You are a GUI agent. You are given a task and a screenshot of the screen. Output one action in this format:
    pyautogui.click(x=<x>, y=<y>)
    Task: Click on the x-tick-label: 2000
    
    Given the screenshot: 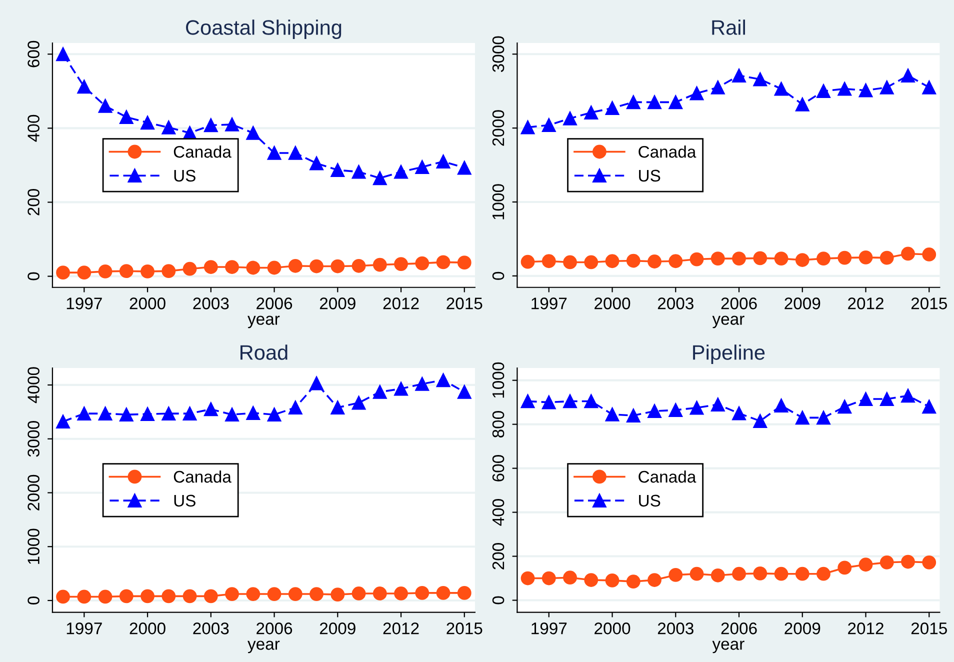 What is the action you would take?
    pyautogui.click(x=148, y=304)
    